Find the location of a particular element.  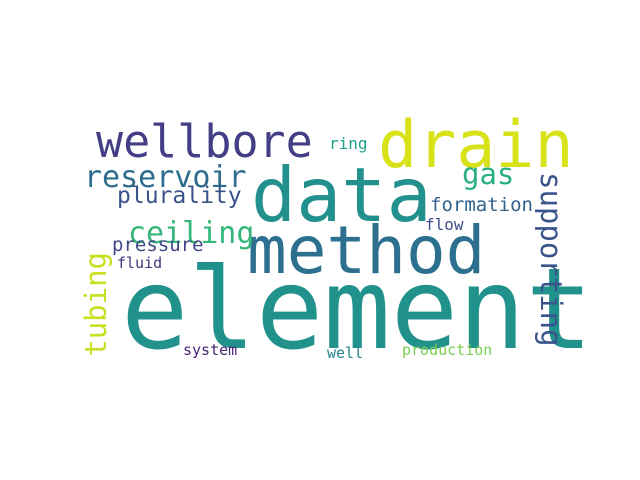

word-well: well is located at coordinates (345, 353).